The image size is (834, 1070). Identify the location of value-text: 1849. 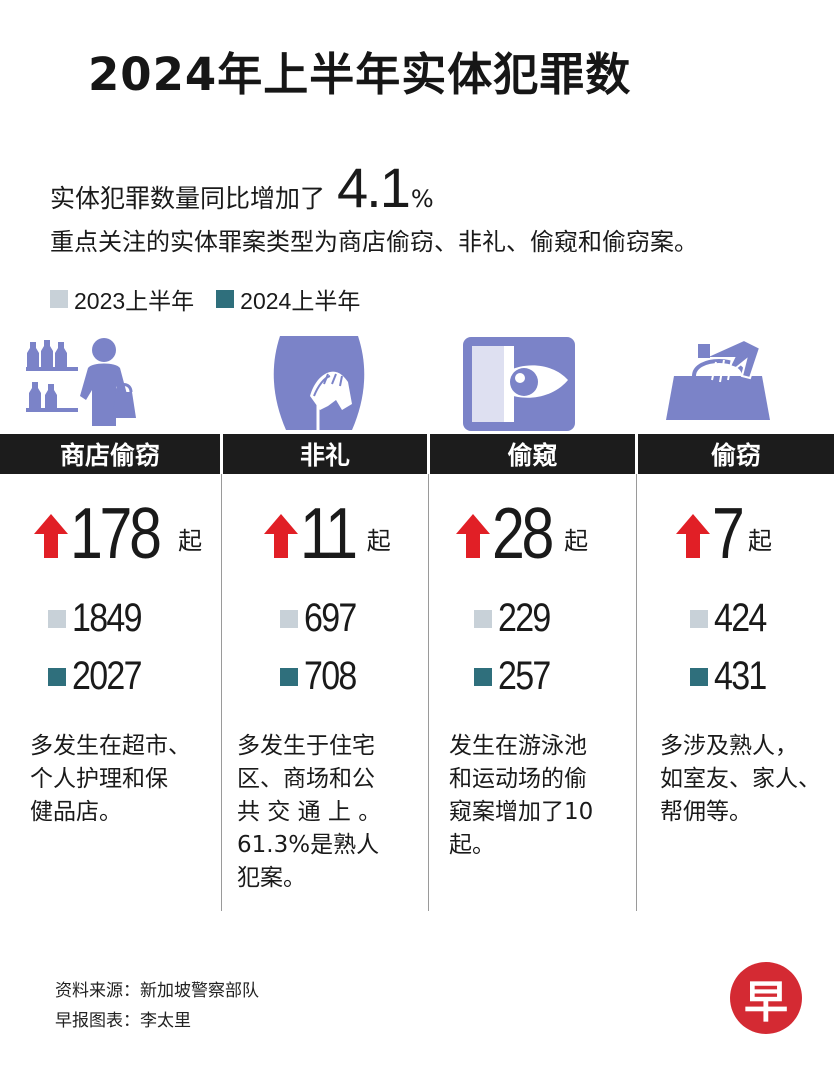
(107, 618).